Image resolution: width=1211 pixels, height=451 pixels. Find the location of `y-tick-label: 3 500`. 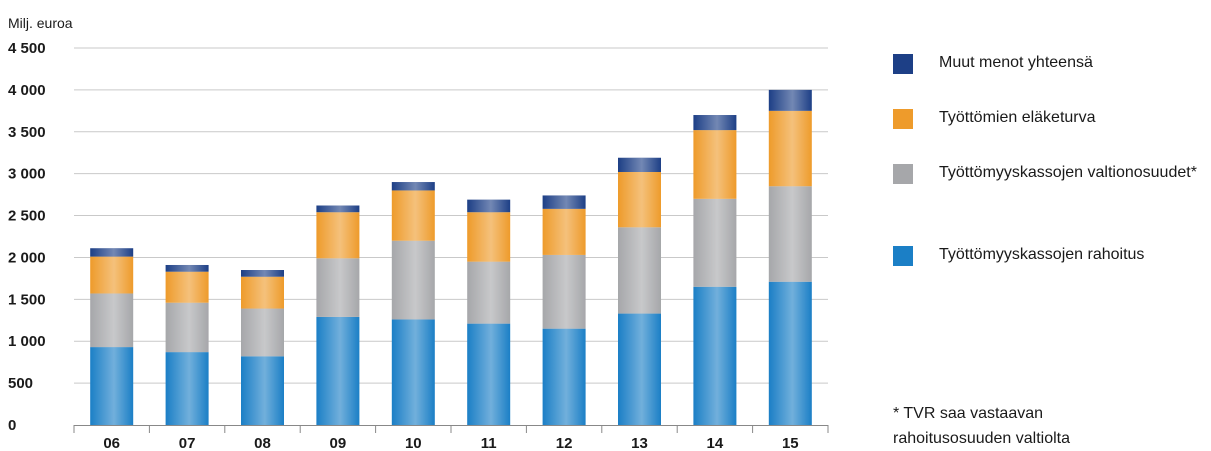

y-tick-label: 3 500 is located at coordinates (27, 132).